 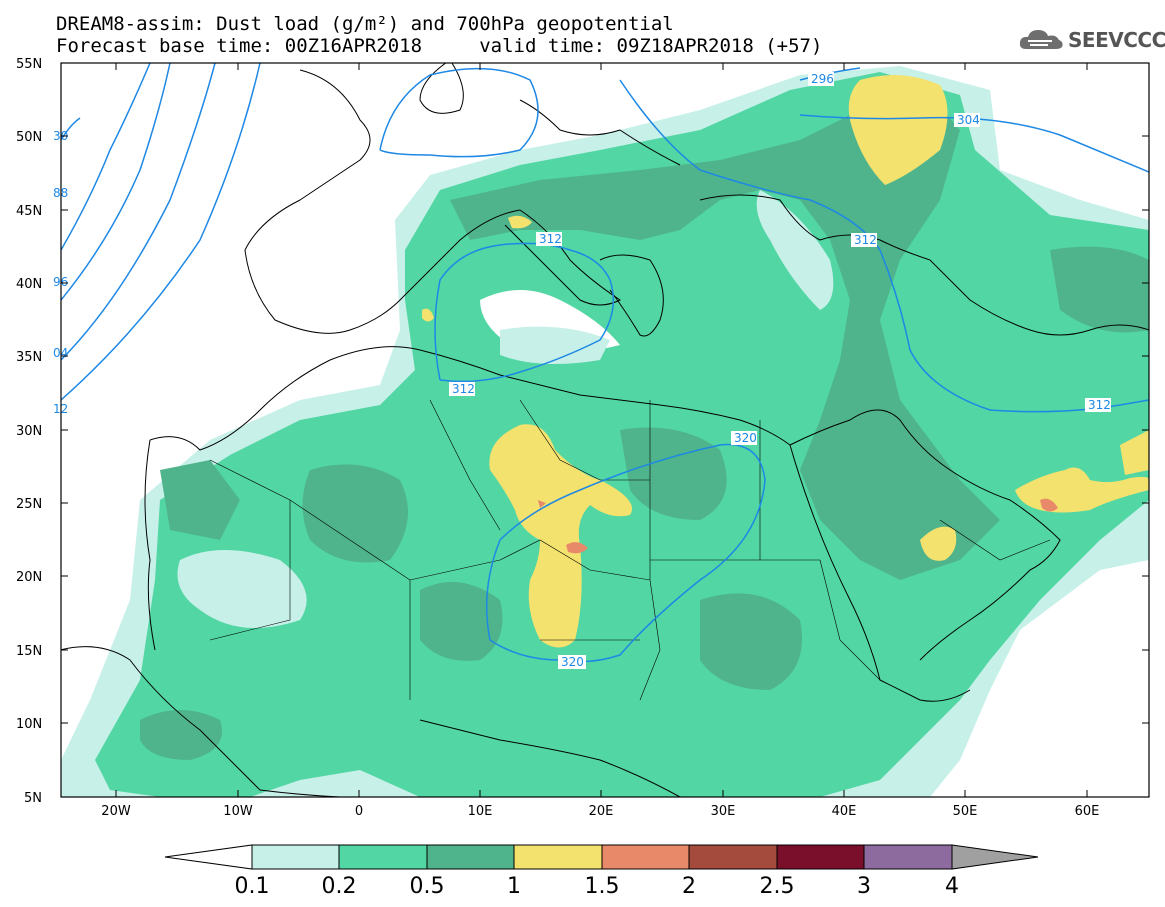 I want to click on colorbar-high-arrow, so click(x=995, y=857).